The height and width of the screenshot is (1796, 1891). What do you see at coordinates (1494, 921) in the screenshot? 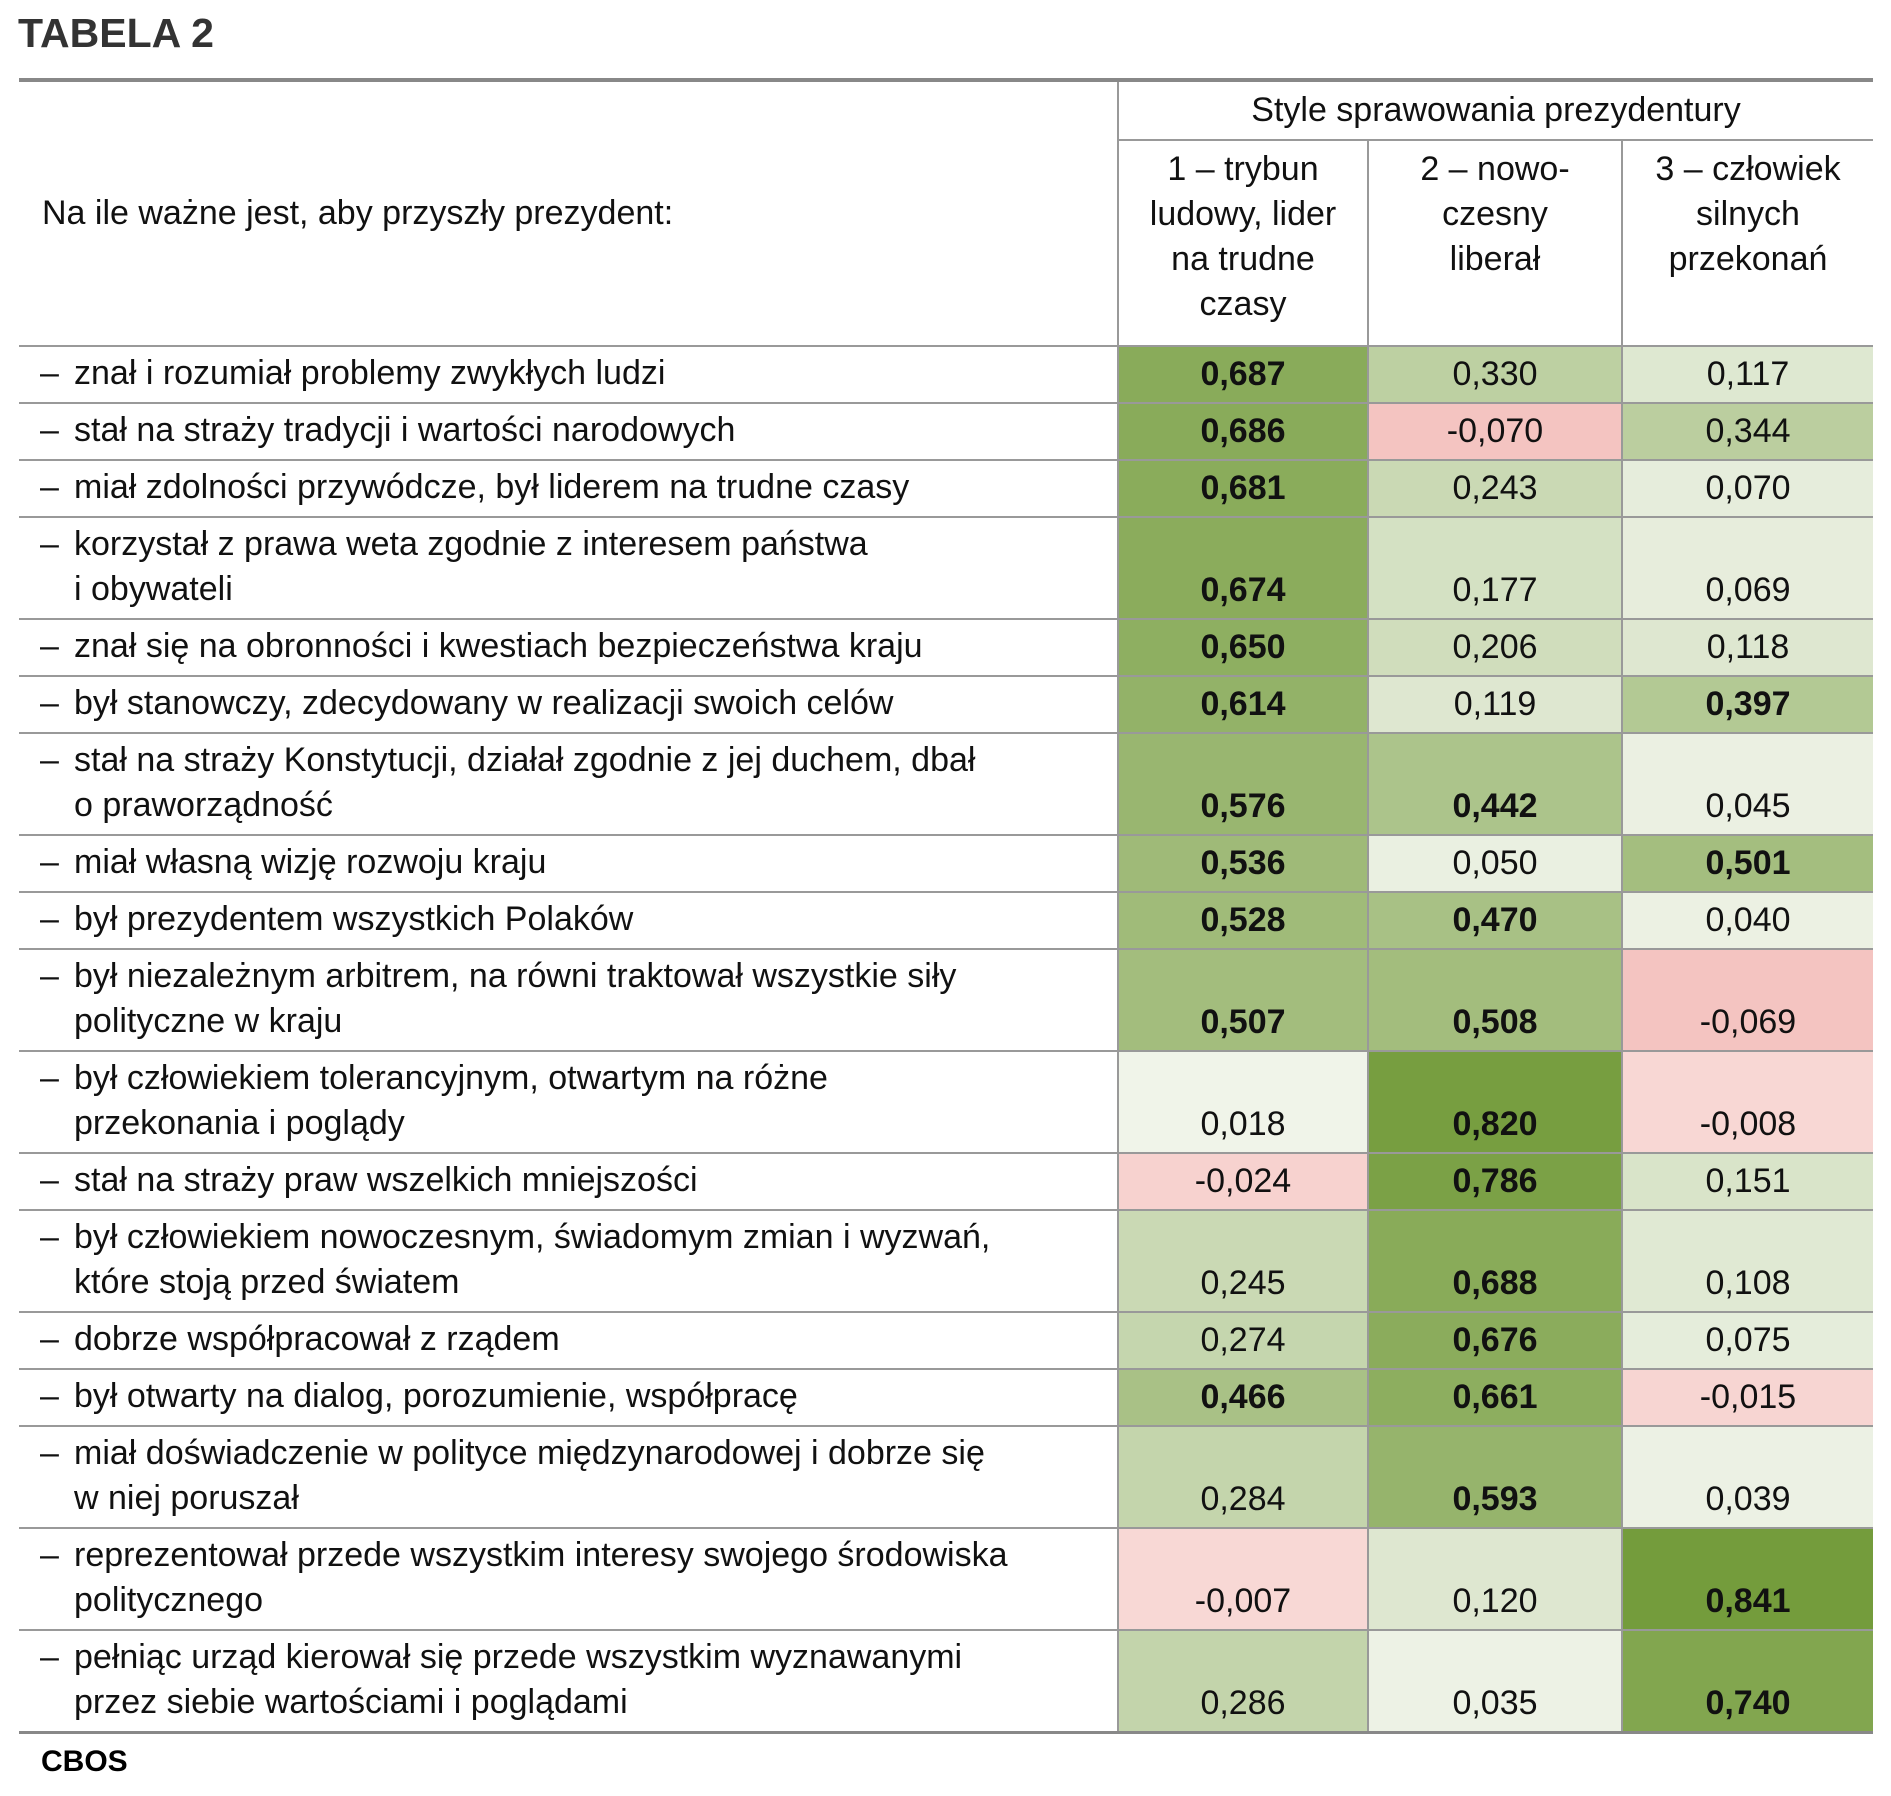
I see `value-cell-style-2: 0,470` at bounding box center [1494, 921].